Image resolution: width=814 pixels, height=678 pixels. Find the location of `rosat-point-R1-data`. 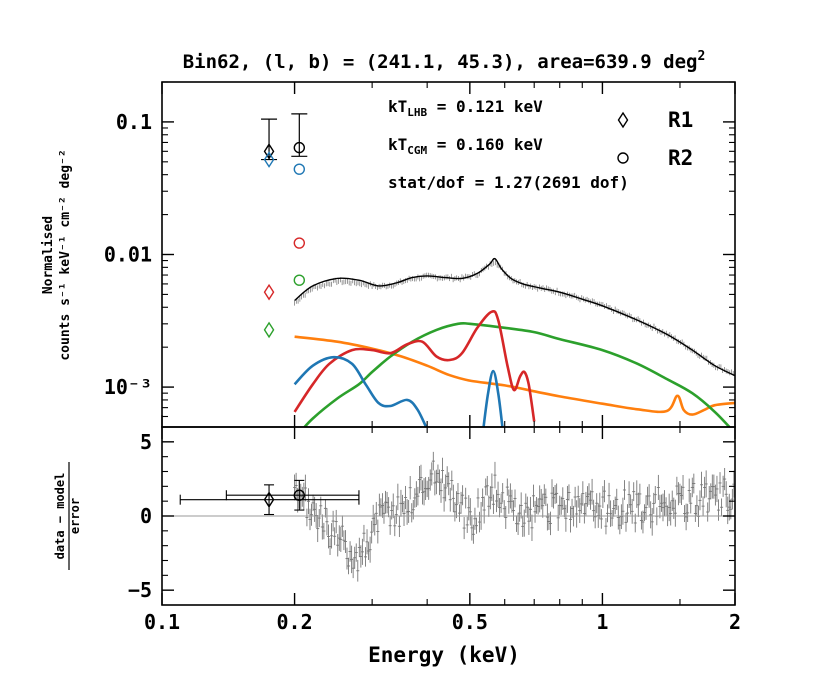

rosat-point-R1-data is located at coordinates (269, 151).